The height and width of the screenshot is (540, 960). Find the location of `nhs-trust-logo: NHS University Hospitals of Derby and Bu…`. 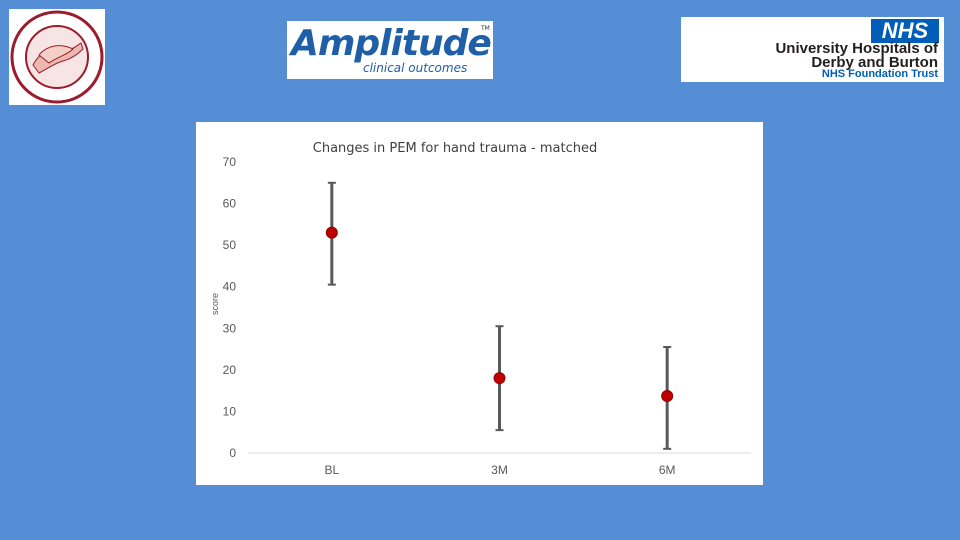

nhs-trust-logo: NHS University Hospitals of Derby and Bu… is located at coordinates (812, 49).